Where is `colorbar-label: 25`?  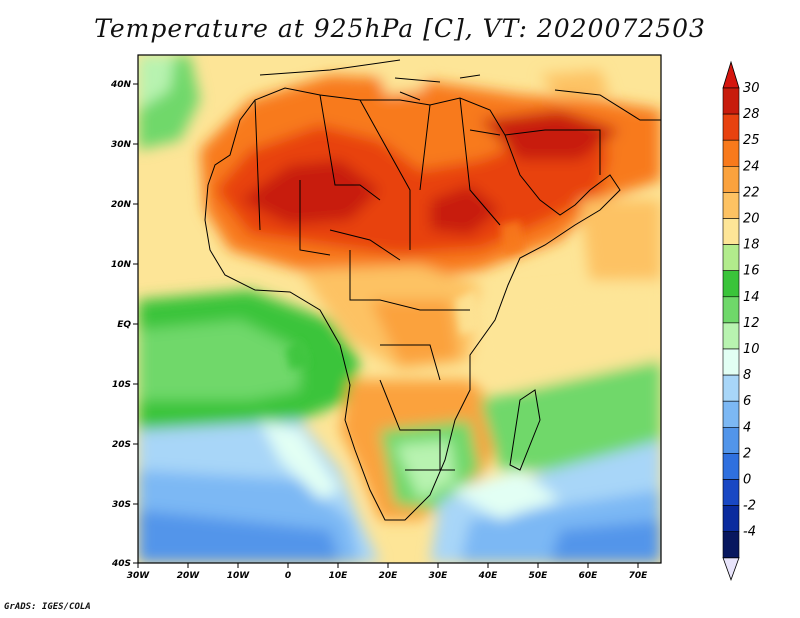
colorbar-label: 25 is located at coordinates (751, 140).